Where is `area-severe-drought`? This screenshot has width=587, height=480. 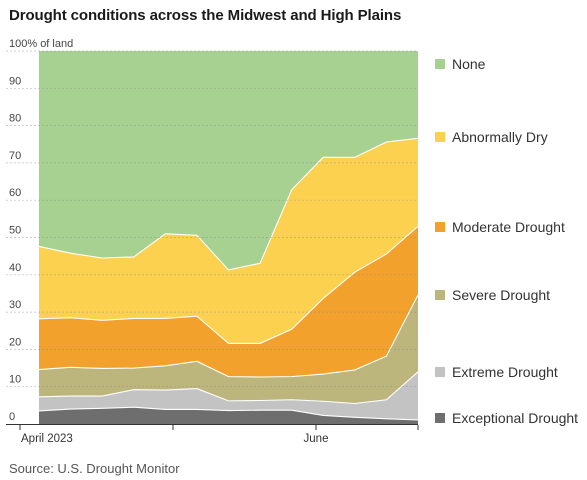 area-severe-drought is located at coordinates (228, 349).